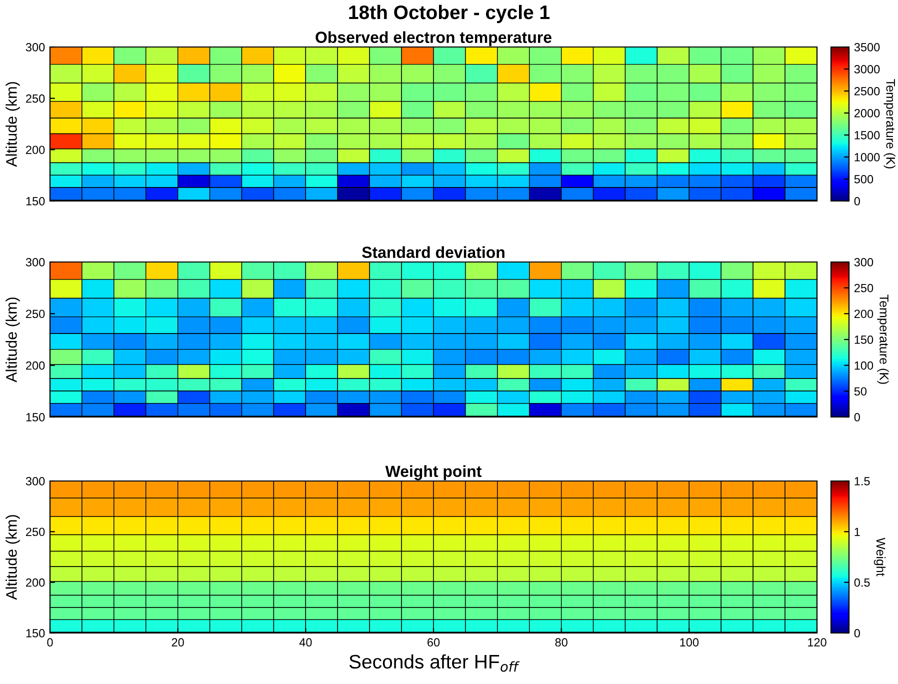 The height and width of the screenshot is (684, 898). Describe the element at coordinates (178, 642) in the screenshot. I see `x-tick-label: 20` at that location.